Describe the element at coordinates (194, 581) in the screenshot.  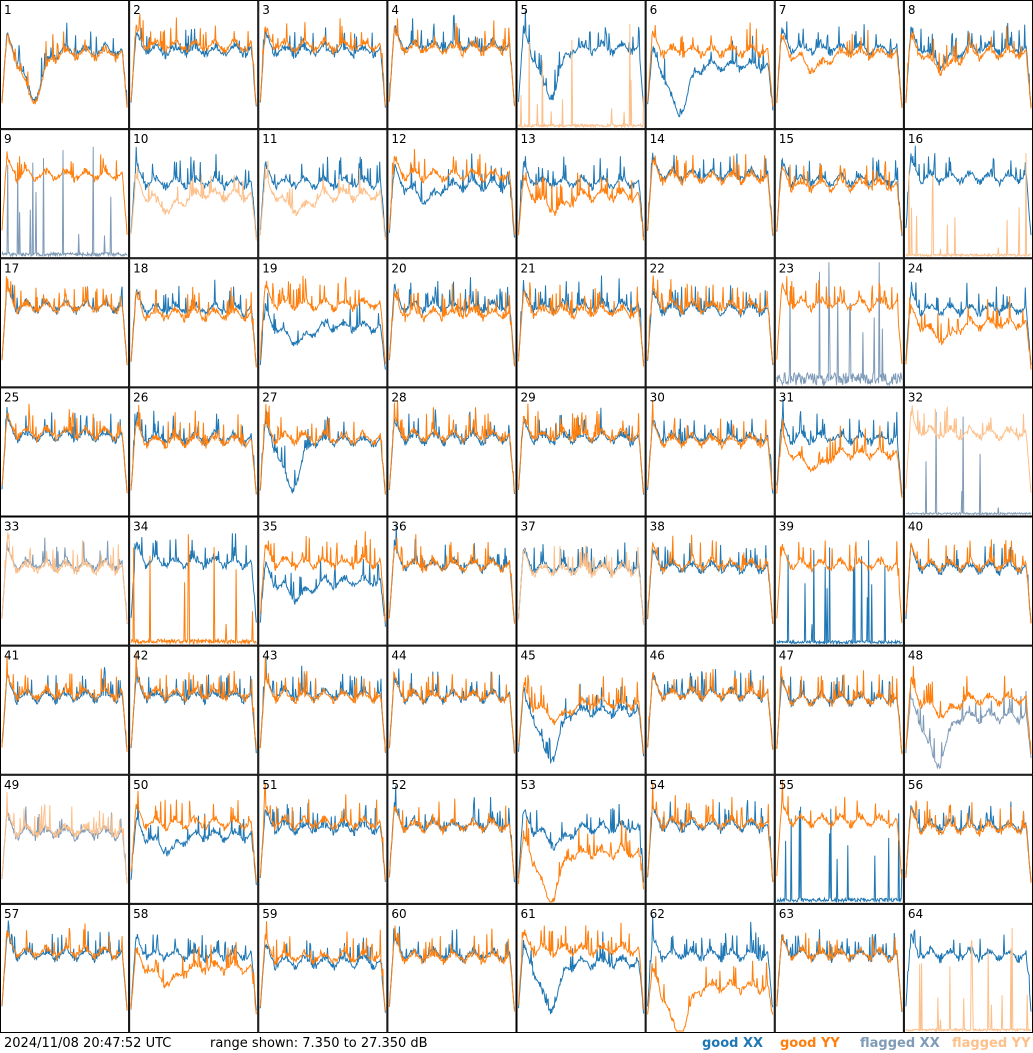
I see `panel-34: 34` at that location.